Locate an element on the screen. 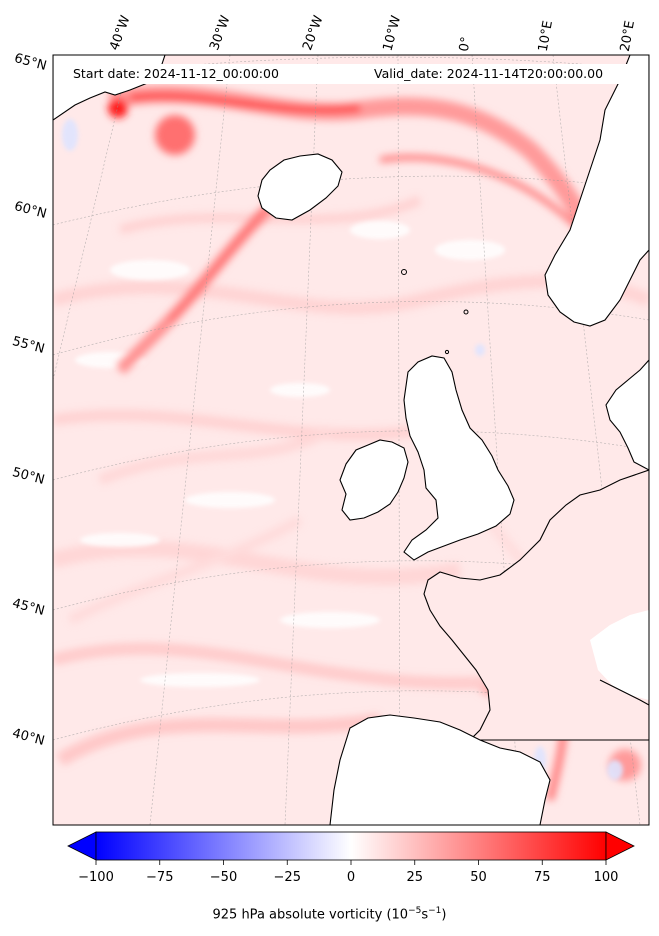 The height and width of the screenshot is (936, 659). valid-date-label: Valid_date: 2024-11-14T20:00:00.00 is located at coordinates (489, 73).